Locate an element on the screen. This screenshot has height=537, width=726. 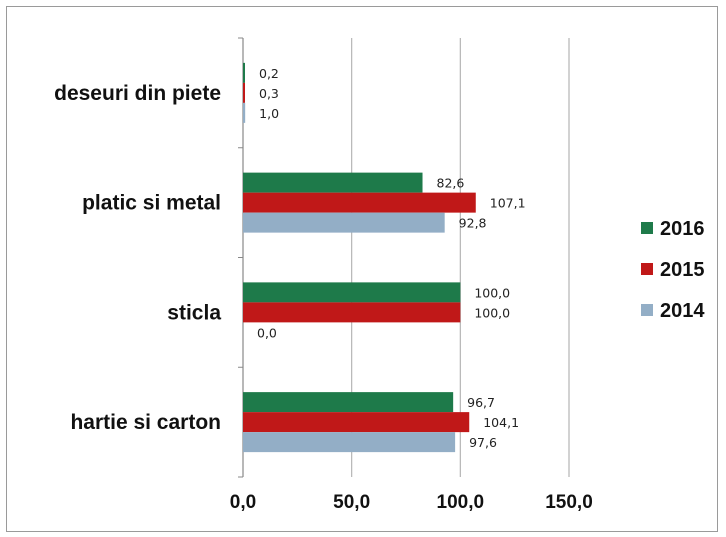
data-label: 1,0 is located at coordinates (269, 113).